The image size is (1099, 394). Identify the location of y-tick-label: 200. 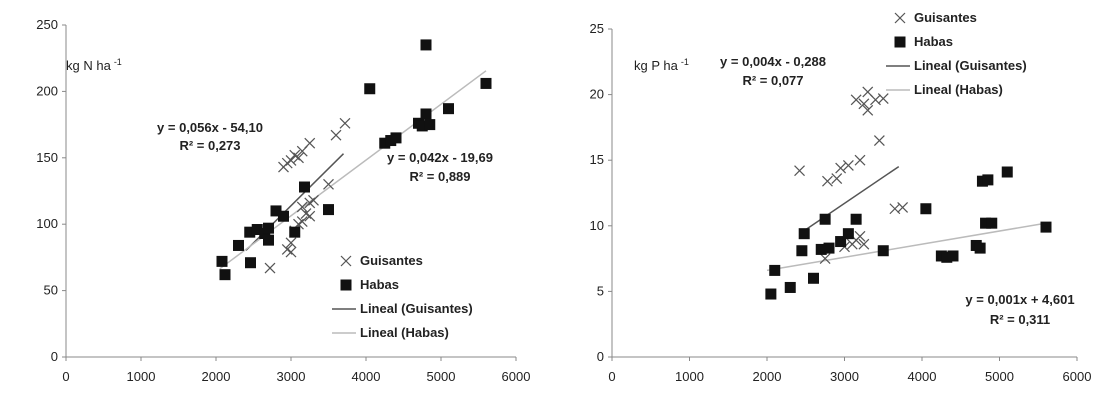
(47, 90).